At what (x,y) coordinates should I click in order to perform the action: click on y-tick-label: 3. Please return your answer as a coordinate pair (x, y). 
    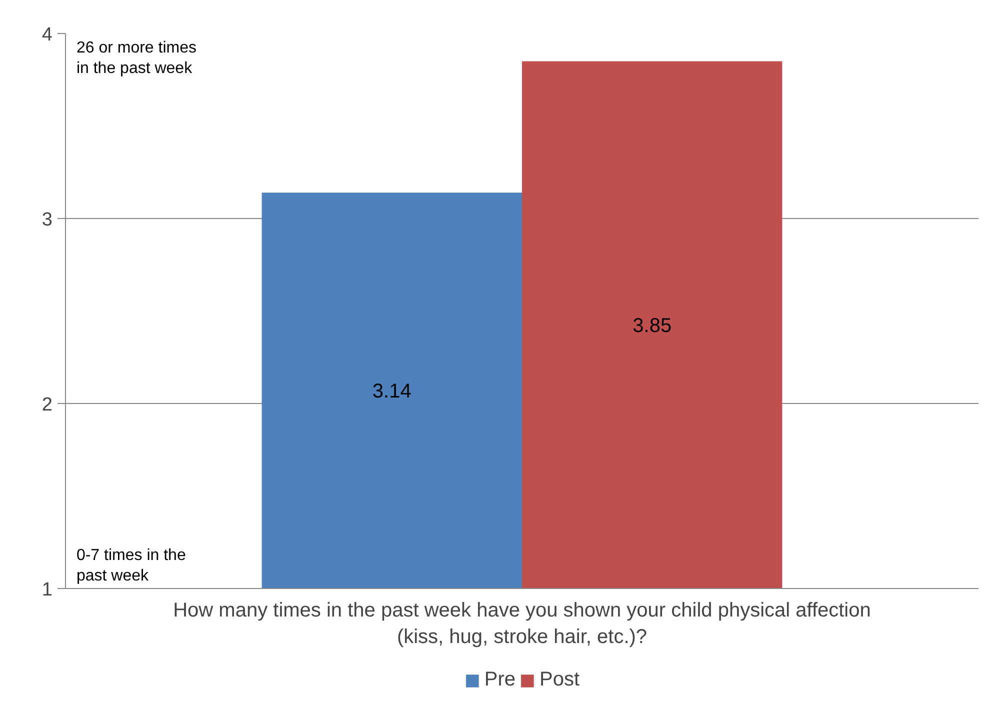
    Looking at the image, I should click on (47, 220).